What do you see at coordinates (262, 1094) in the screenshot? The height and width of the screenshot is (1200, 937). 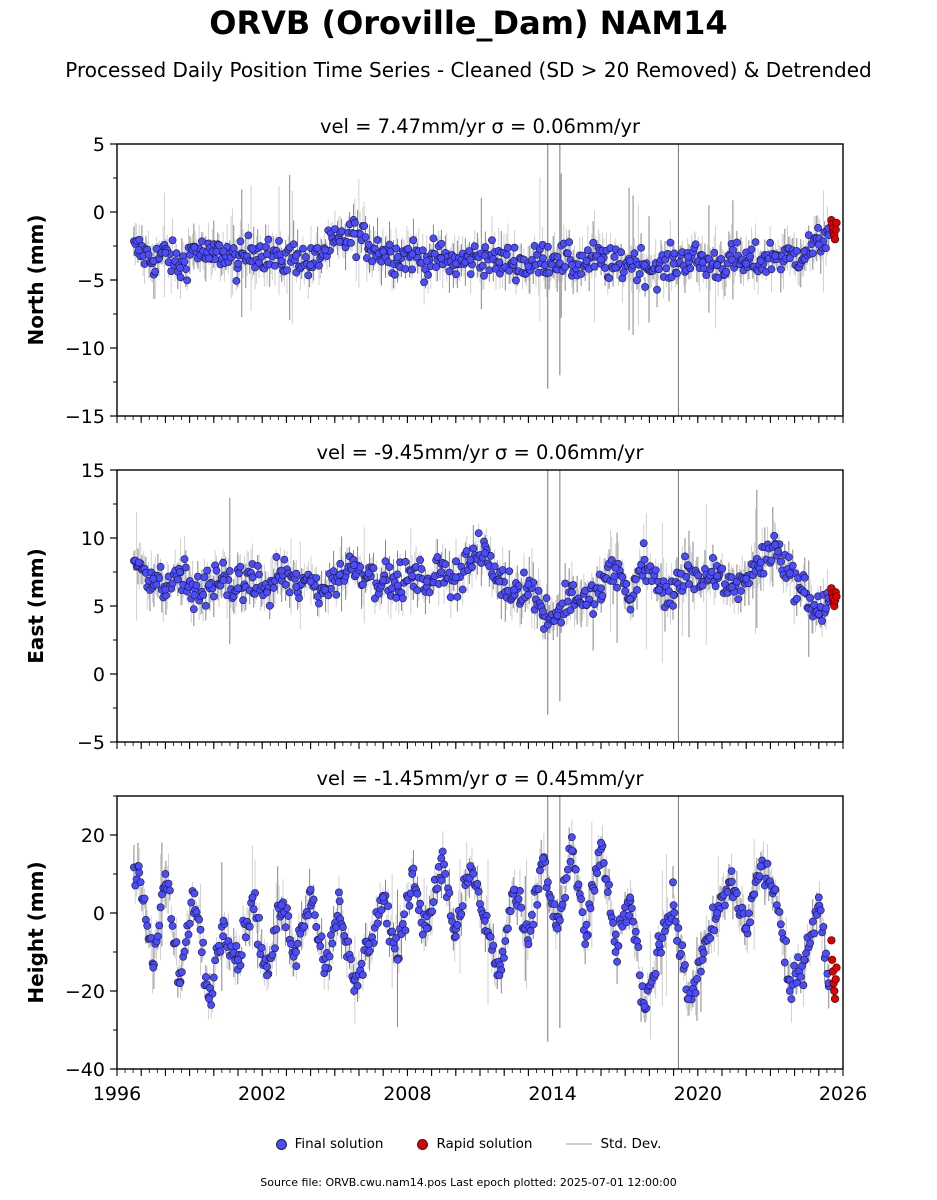 I see `x-tick-label: 2002` at bounding box center [262, 1094].